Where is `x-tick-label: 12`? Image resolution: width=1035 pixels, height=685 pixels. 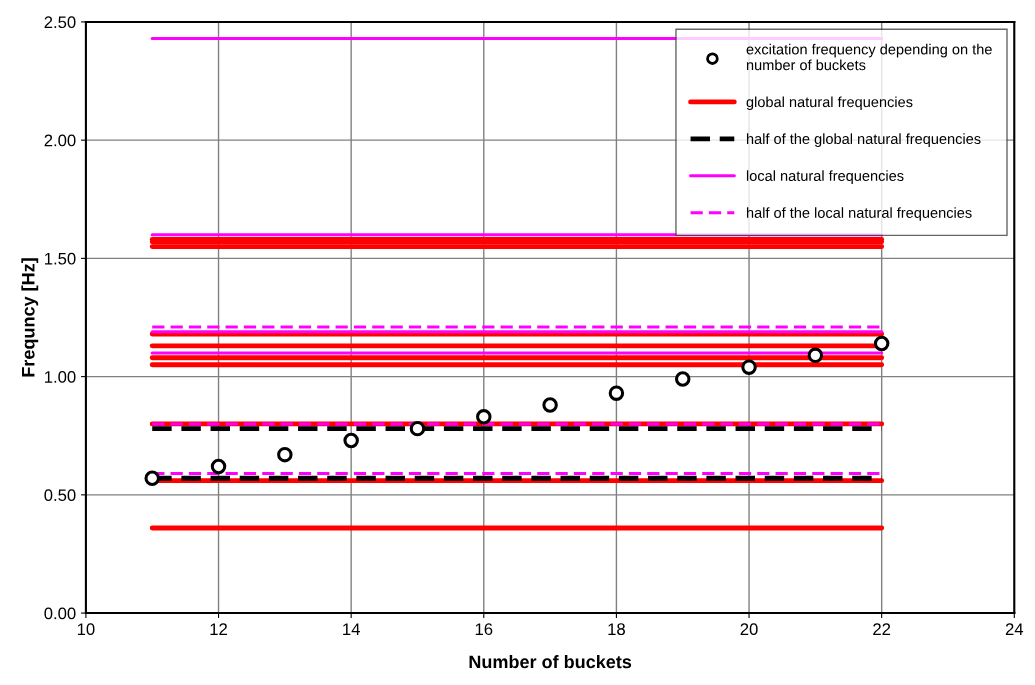
x-tick-label: 12 is located at coordinates (218, 629).